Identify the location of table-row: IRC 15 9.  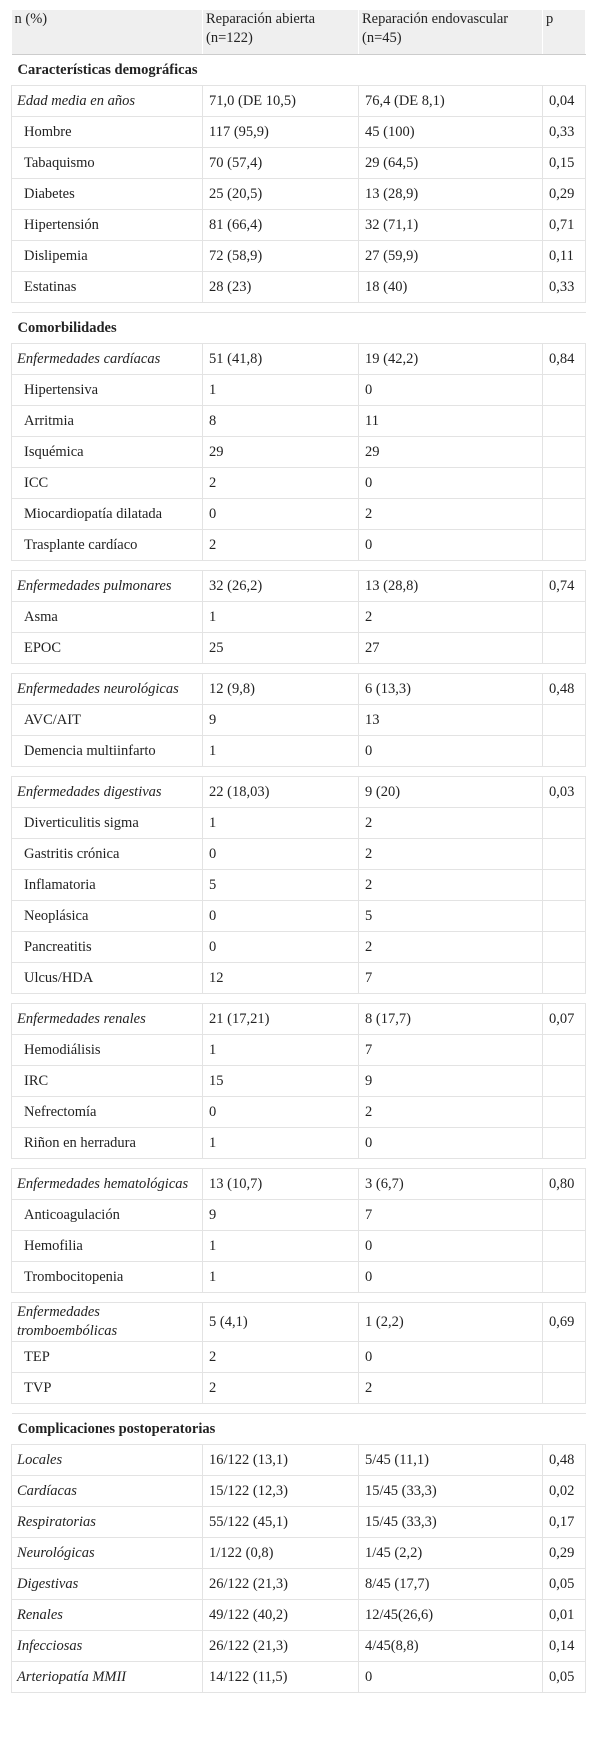
(298, 1081).